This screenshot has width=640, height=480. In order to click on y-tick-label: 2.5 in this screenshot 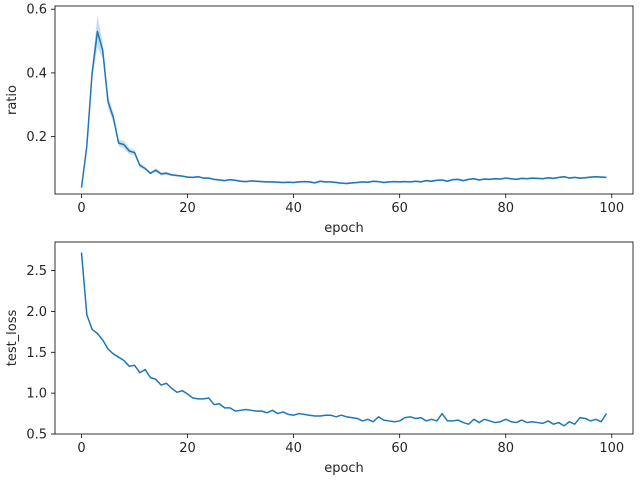, I will do `click(36, 271)`.